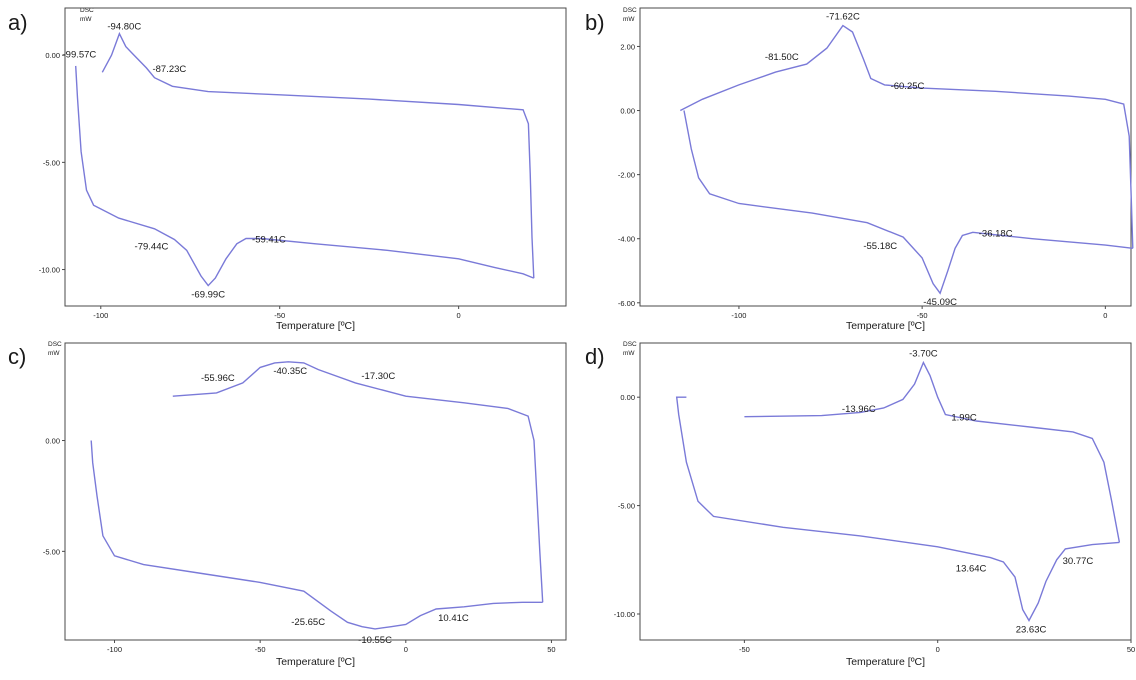 This screenshot has width=1136, height=680. I want to click on peak-annotation: -55.96C, so click(218, 378).